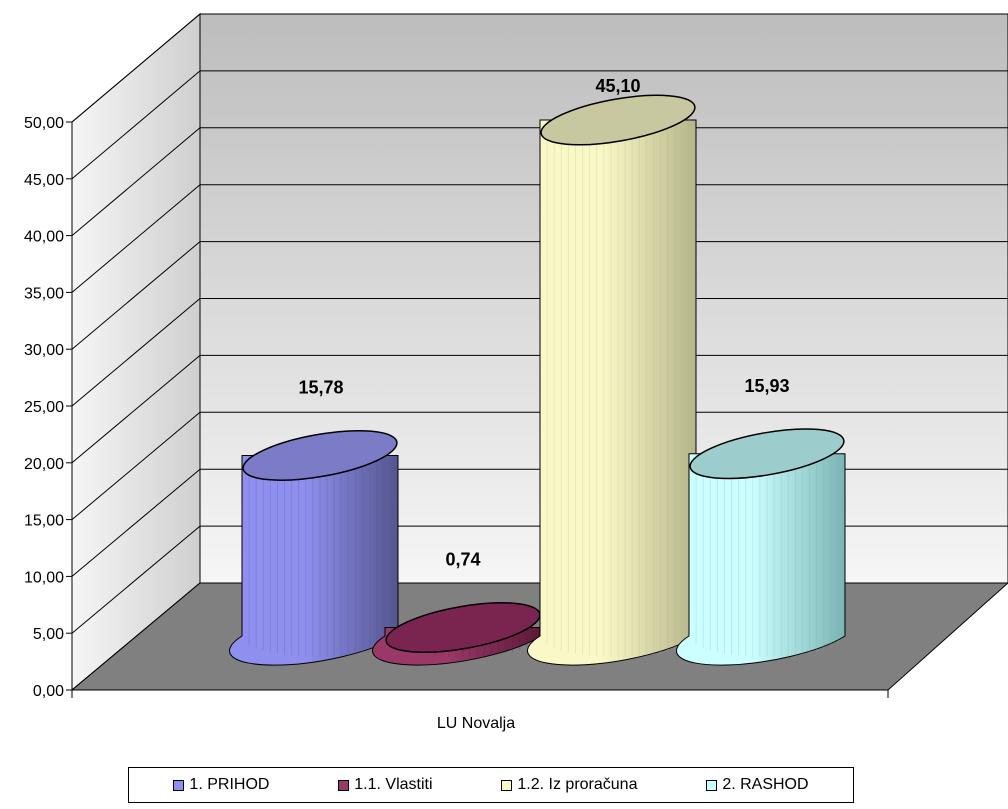 This screenshot has height=809, width=1008. What do you see at coordinates (48, 691) in the screenshot?
I see `y-tick-label: 0,00` at bounding box center [48, 691].